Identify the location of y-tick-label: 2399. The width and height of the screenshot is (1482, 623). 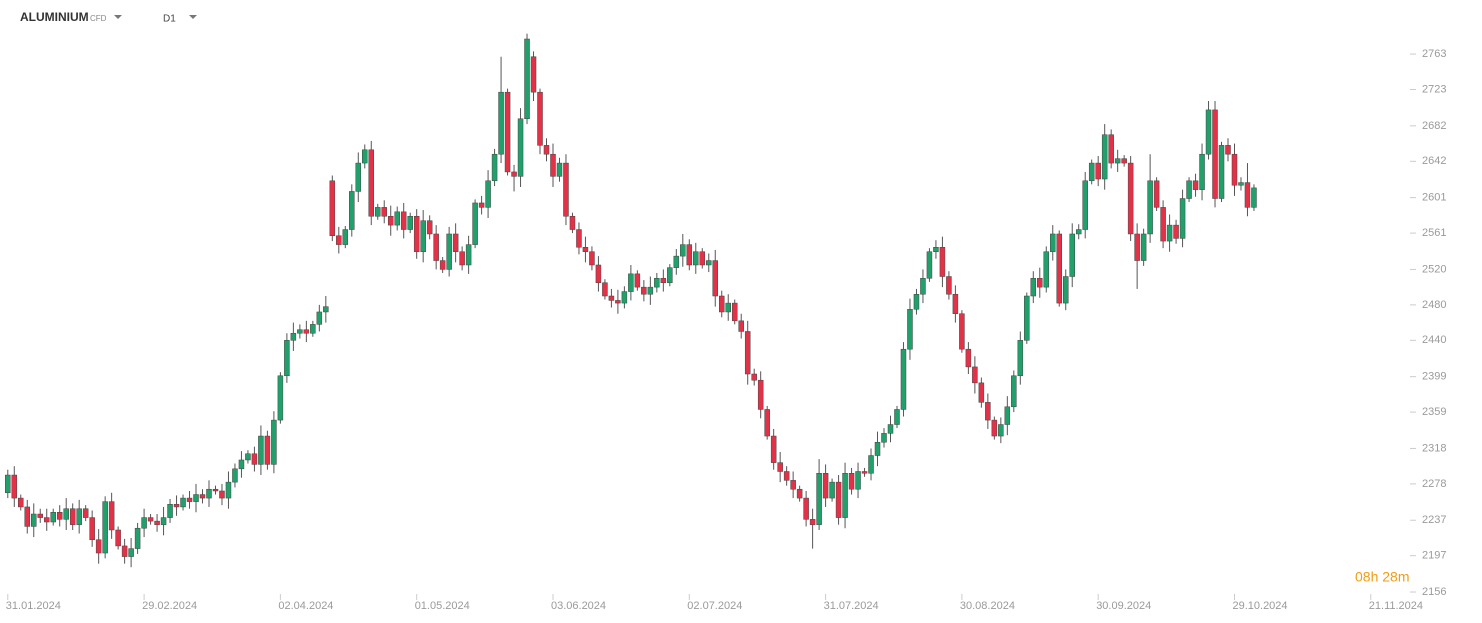
(1434, 377).